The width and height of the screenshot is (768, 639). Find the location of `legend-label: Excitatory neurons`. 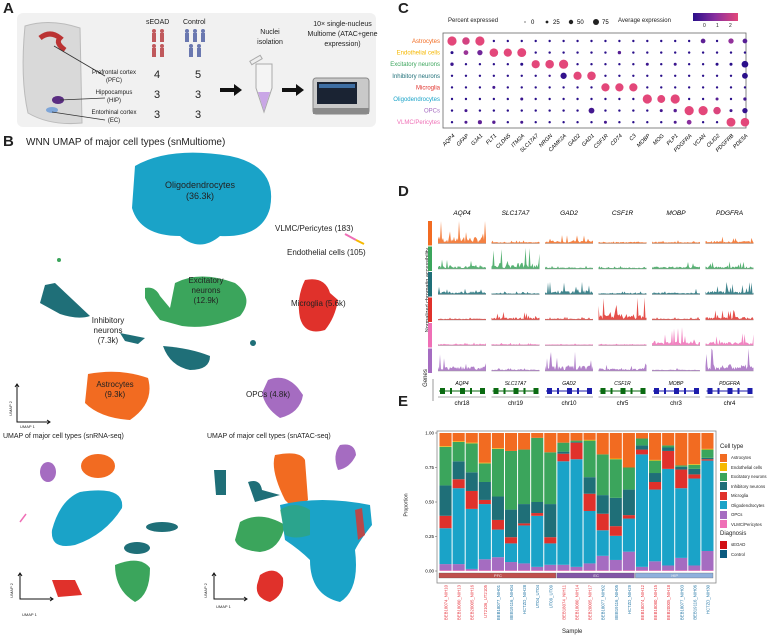

legend-label: Excitatory neurons is located at coordinates (749, 477).